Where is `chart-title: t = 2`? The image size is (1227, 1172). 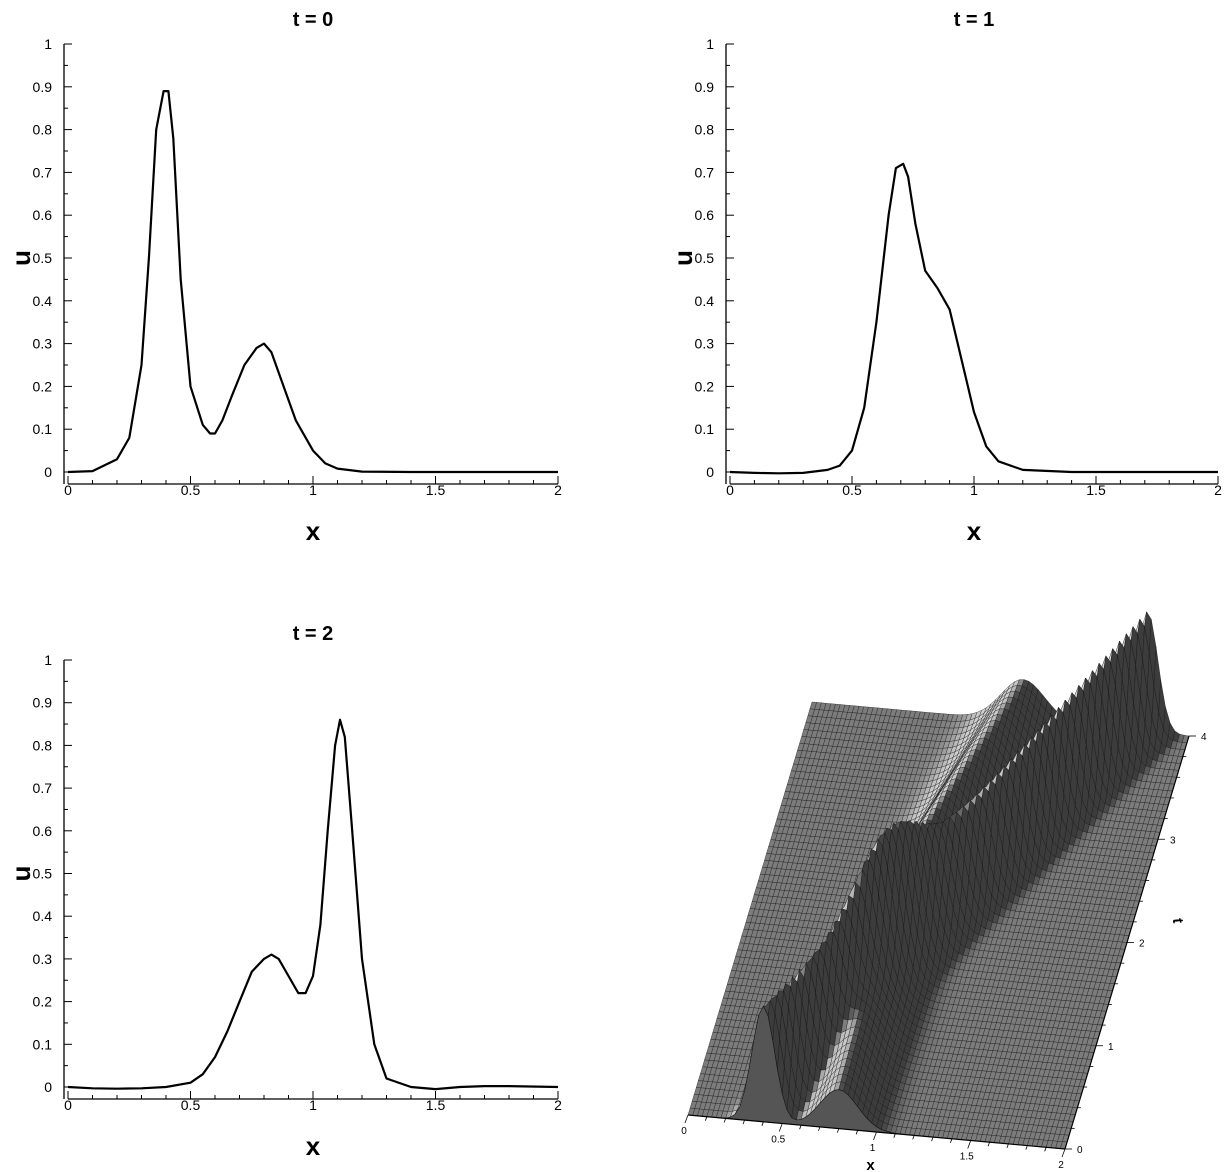 chart-title: t = 2 is located at coordinates (313, 634).